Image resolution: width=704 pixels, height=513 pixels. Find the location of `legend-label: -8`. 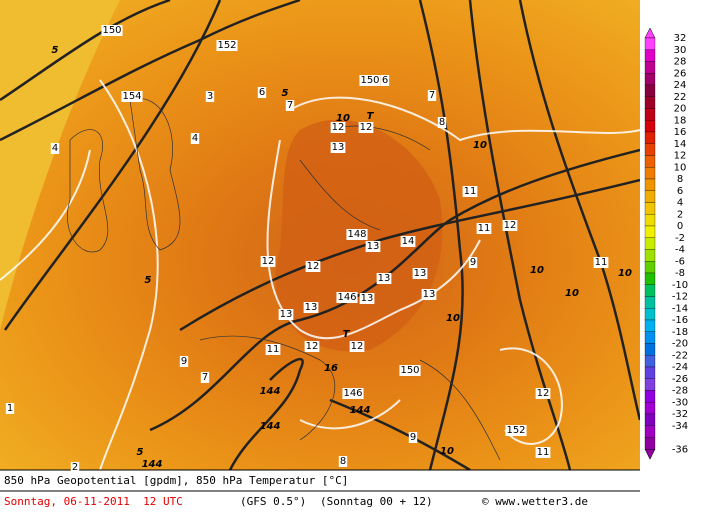

legend-label: -8 is located at coordinates (680, 273).